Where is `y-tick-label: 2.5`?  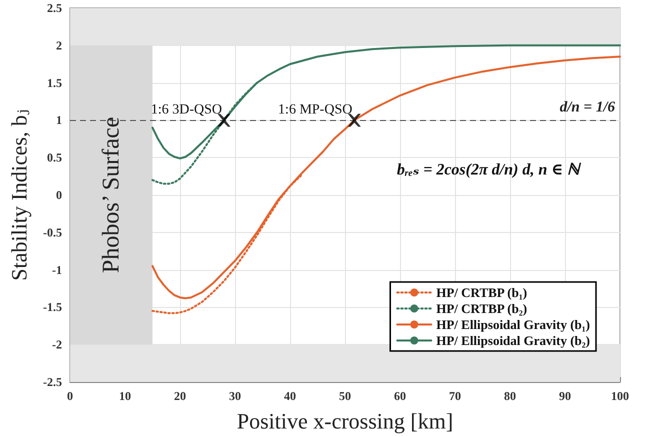
y-tick-label: 2.5 is located at coordinates (54, 8).